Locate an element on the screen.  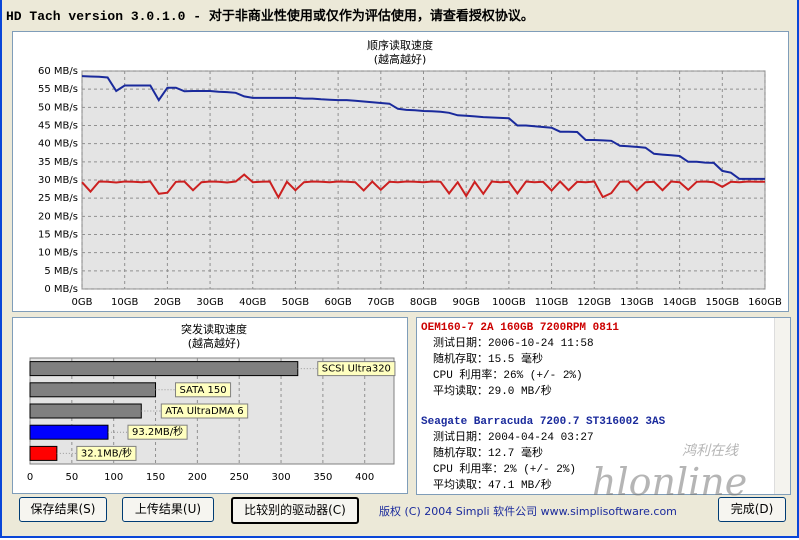
x-tick-label: 140GB is located at coordinates (680, 302).